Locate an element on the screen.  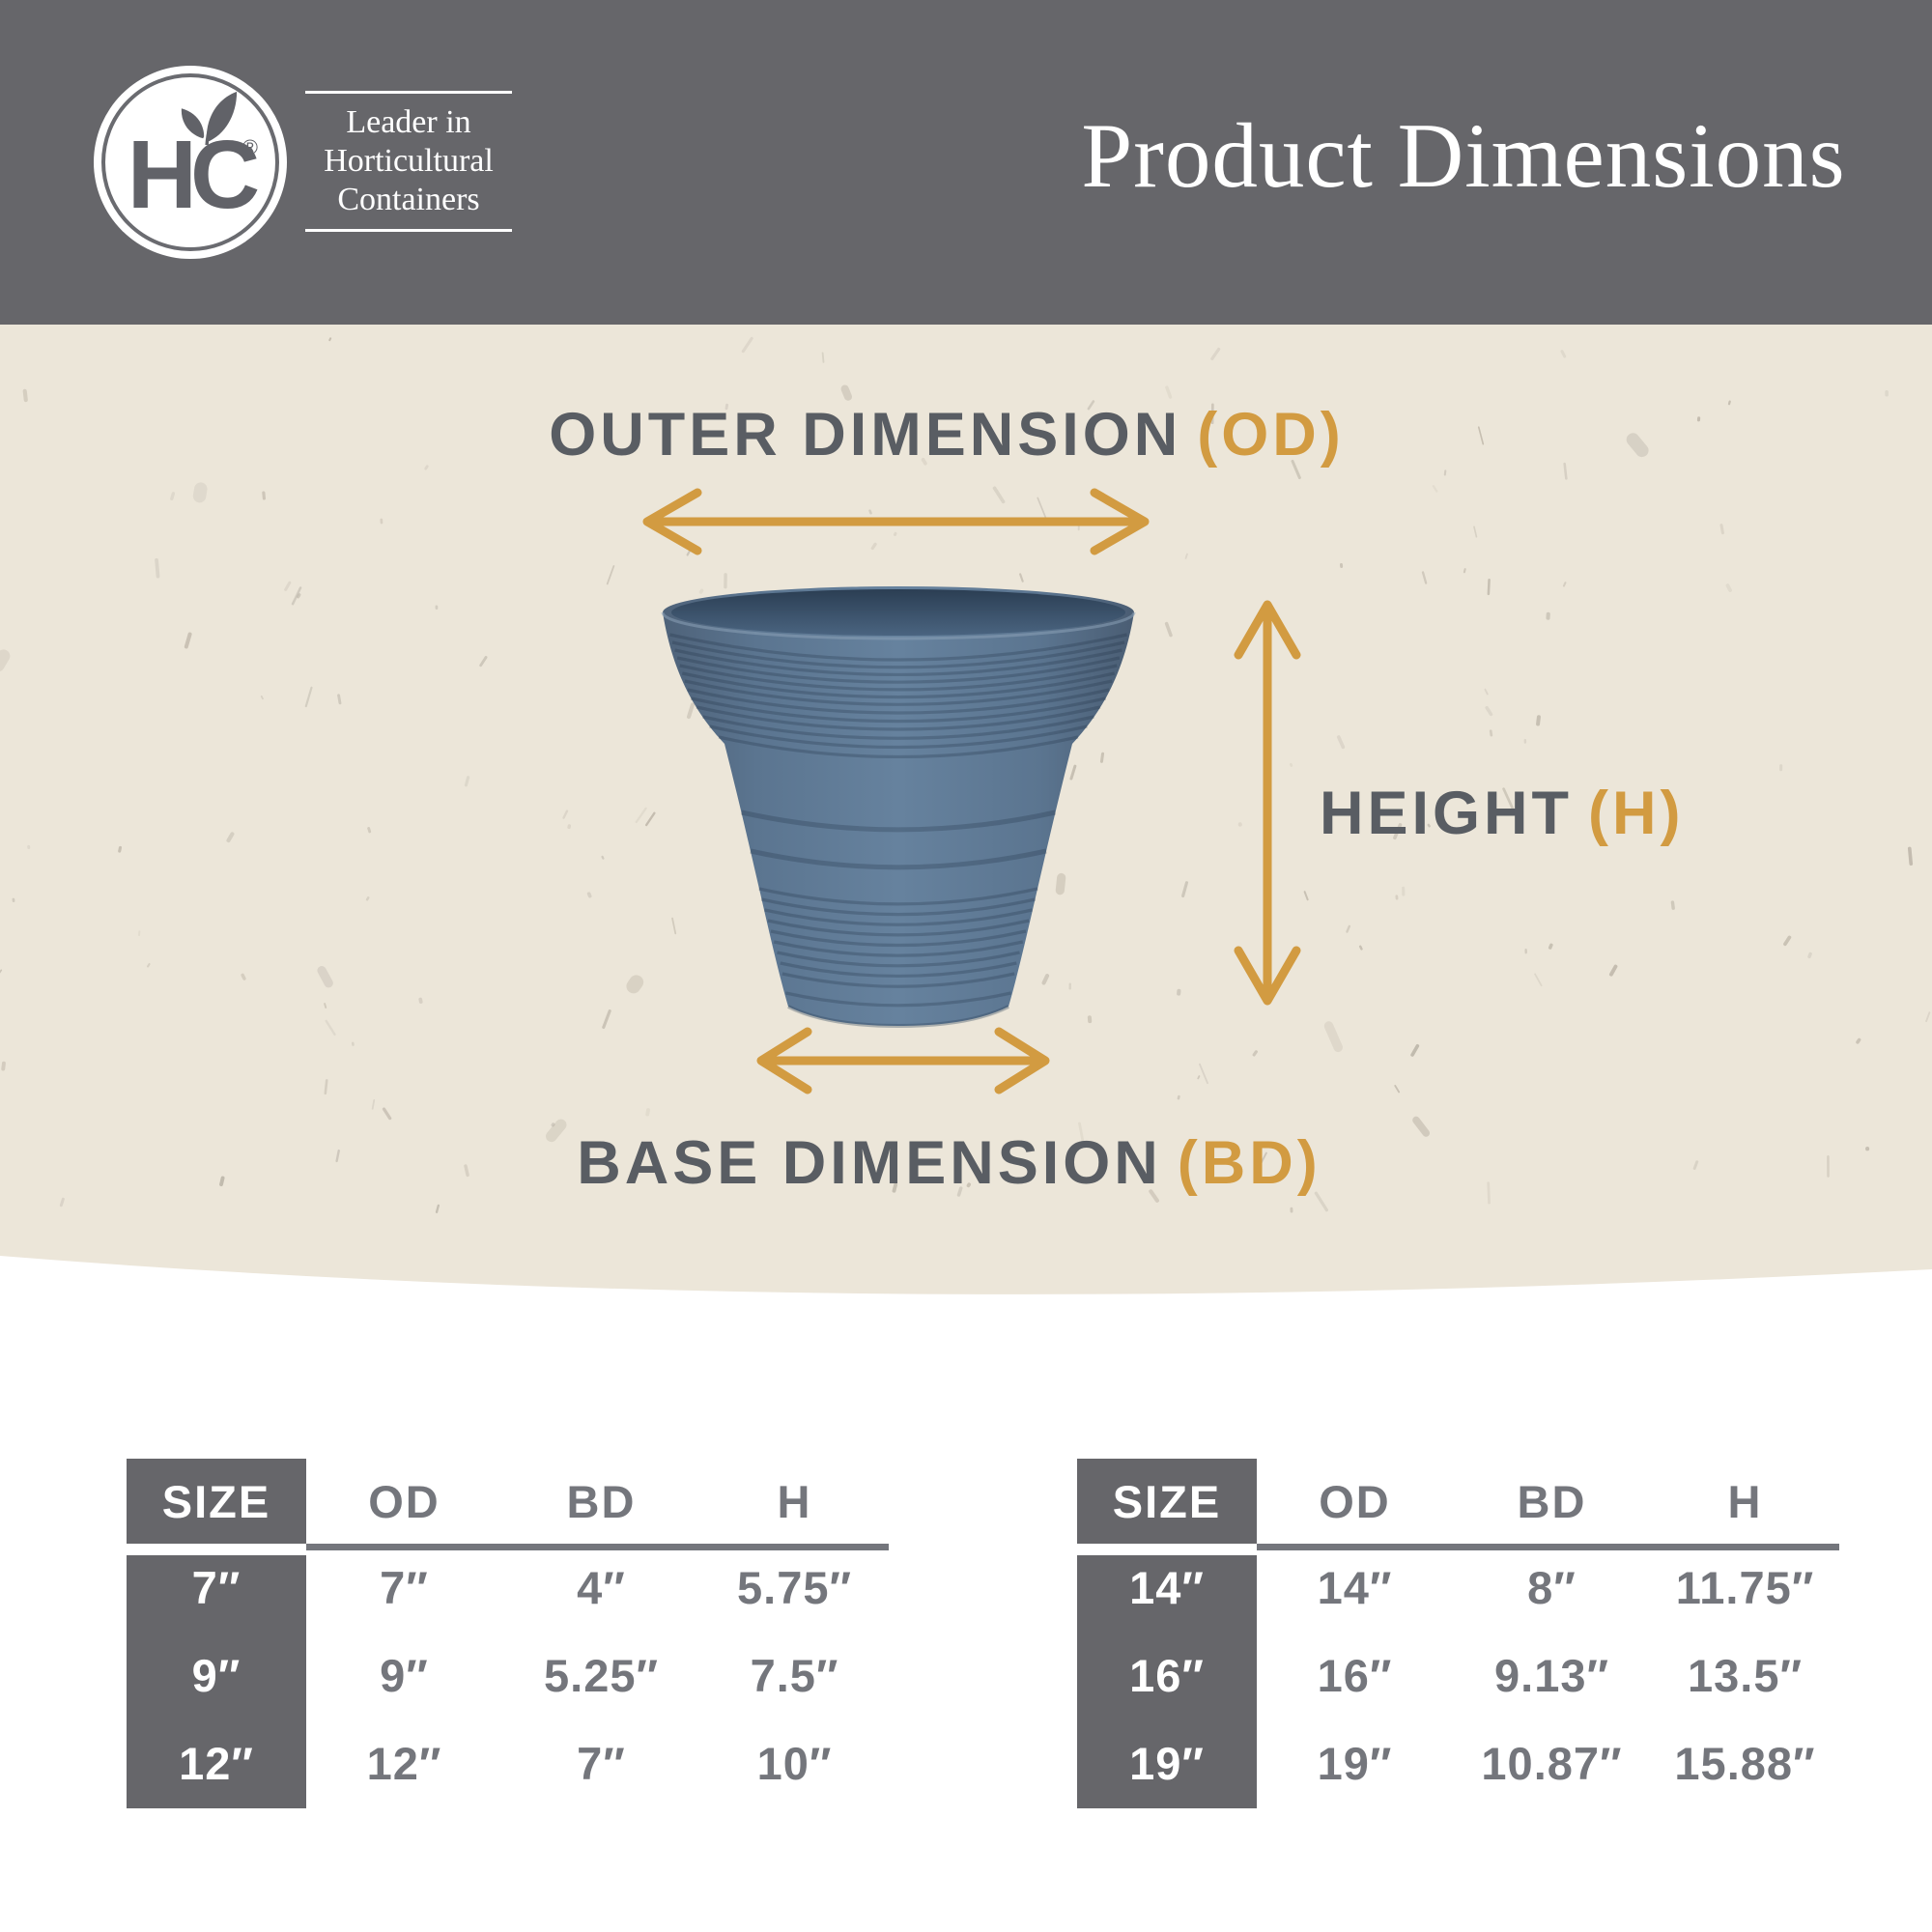
table-cell: 7.5″ is located at coordinates (794, 1675).